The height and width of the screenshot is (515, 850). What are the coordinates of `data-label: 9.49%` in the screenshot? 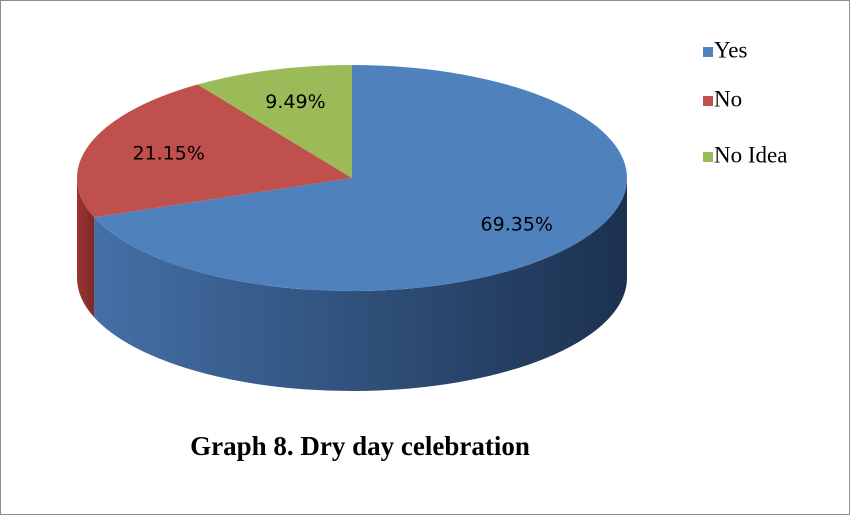 It's located at (295, 102).